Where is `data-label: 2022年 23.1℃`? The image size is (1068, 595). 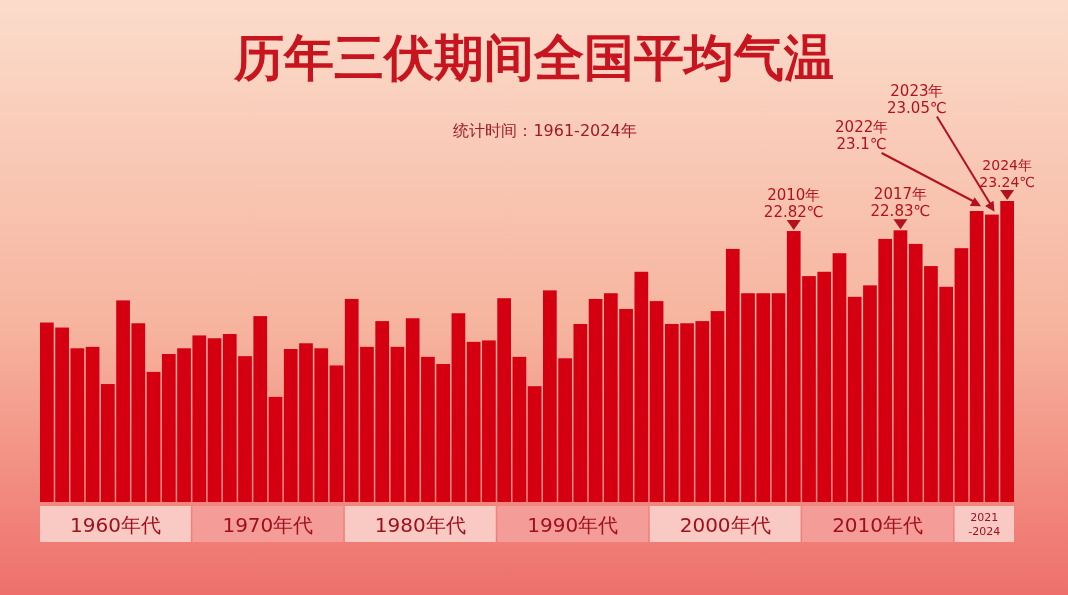 data-label: 2022年 23.1℃ is located at coordinates (862, 136).